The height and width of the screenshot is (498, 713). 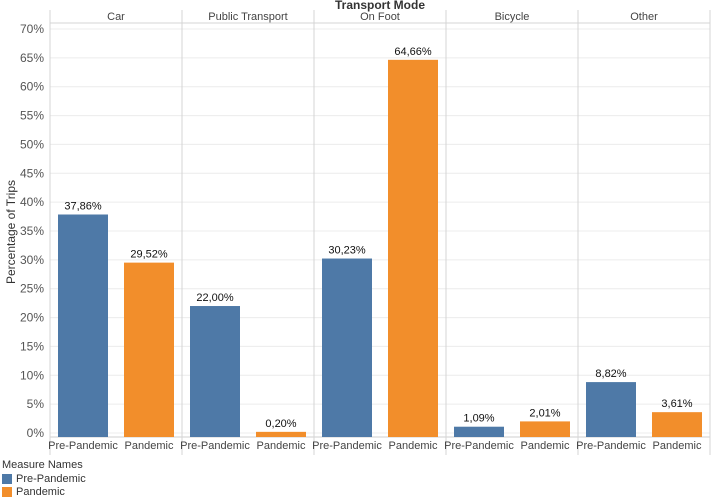 I want to click on legend-label-pandemic: Pandemic, so click(x=40, y=492).